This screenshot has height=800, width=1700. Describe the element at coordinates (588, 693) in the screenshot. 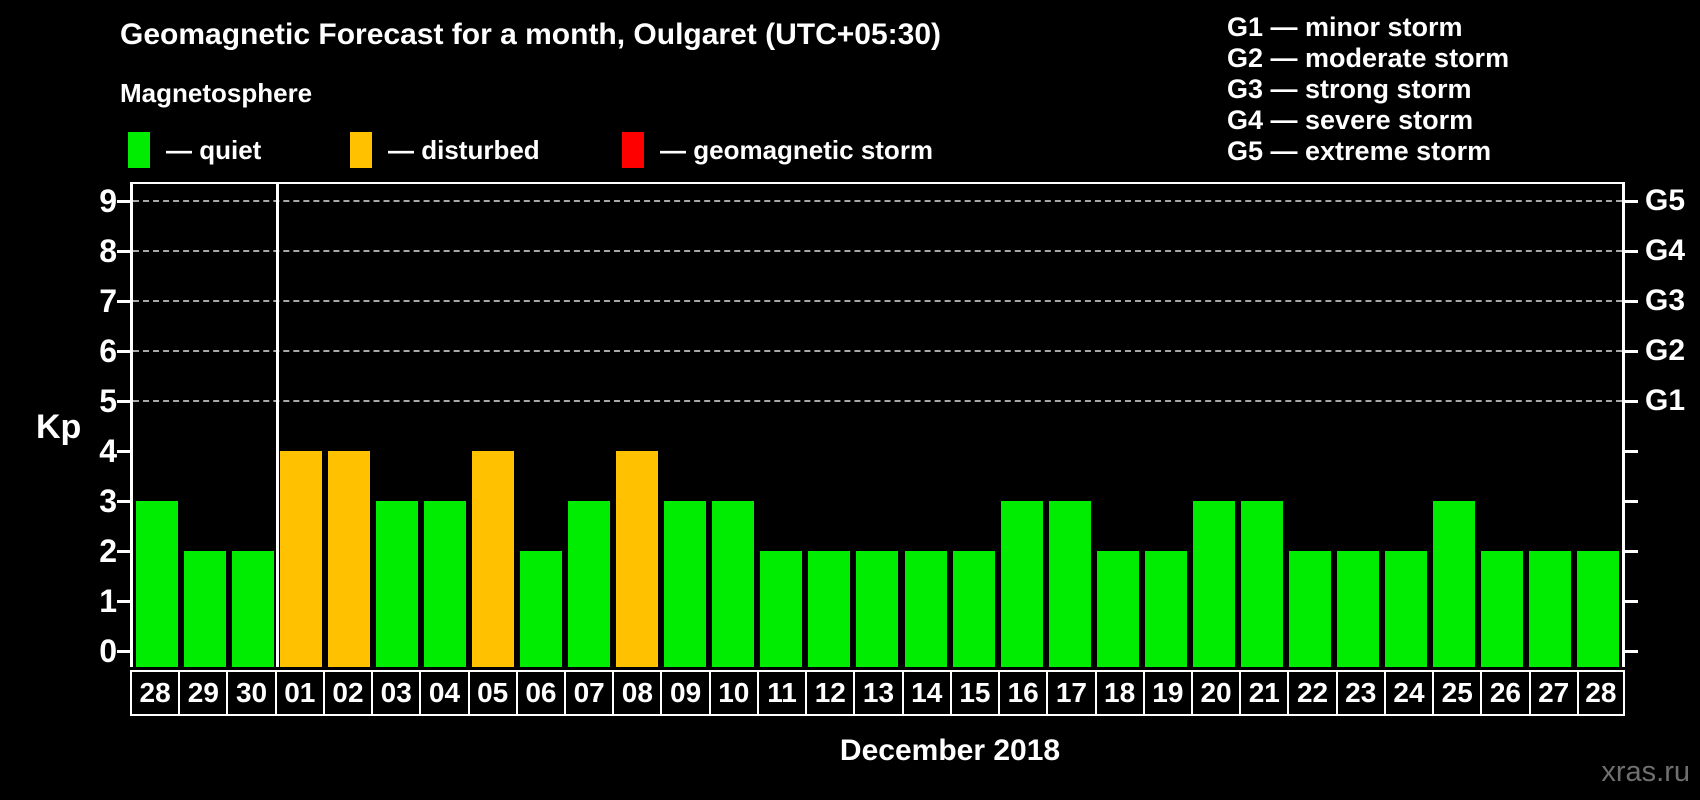

I see `day-label-07: 07` at that location.